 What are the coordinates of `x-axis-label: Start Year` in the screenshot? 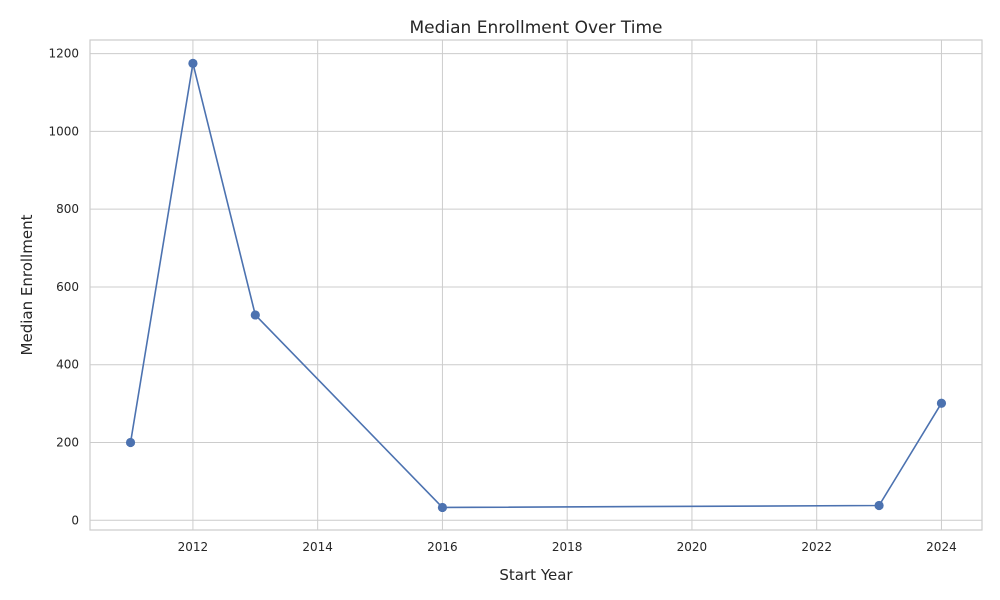 It's located at (536, 575).